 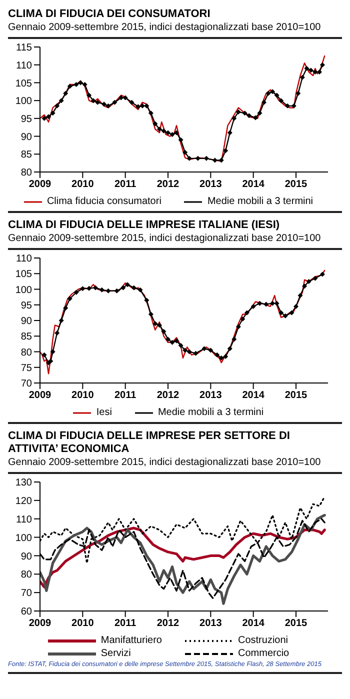 I want to click on y-tick-label: 95, so click(x=26, y=119).